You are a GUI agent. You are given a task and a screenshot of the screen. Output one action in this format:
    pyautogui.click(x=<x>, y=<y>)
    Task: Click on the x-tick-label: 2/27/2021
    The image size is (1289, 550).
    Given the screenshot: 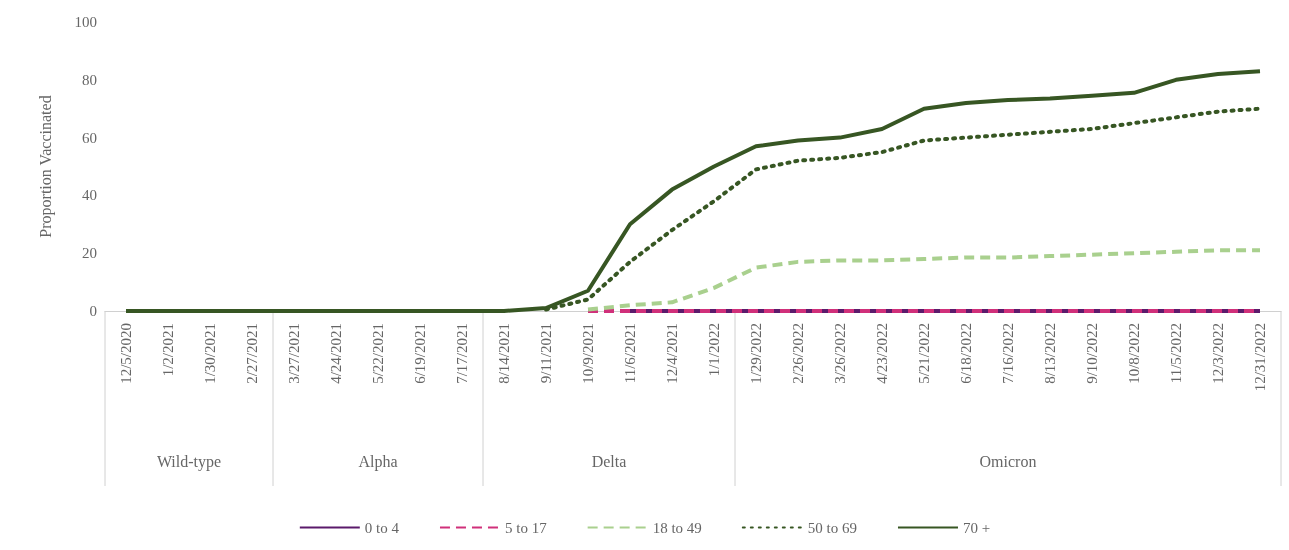 What is the action you would take?
    pyautogui.click(x=252, y=353)
    